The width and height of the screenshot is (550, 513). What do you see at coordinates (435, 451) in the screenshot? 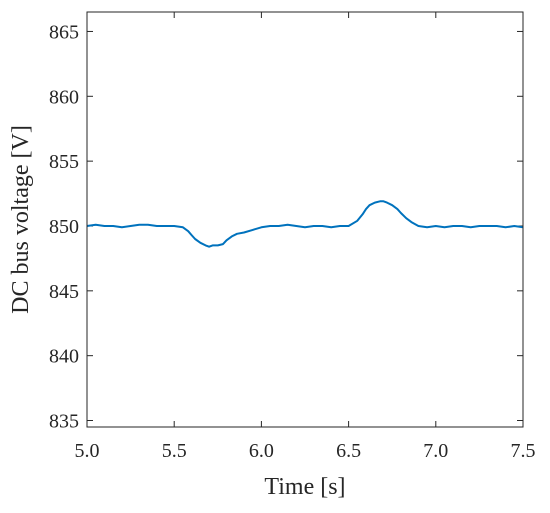
I see `x-tick-label: 7.0` at bounding box center [435, 451].